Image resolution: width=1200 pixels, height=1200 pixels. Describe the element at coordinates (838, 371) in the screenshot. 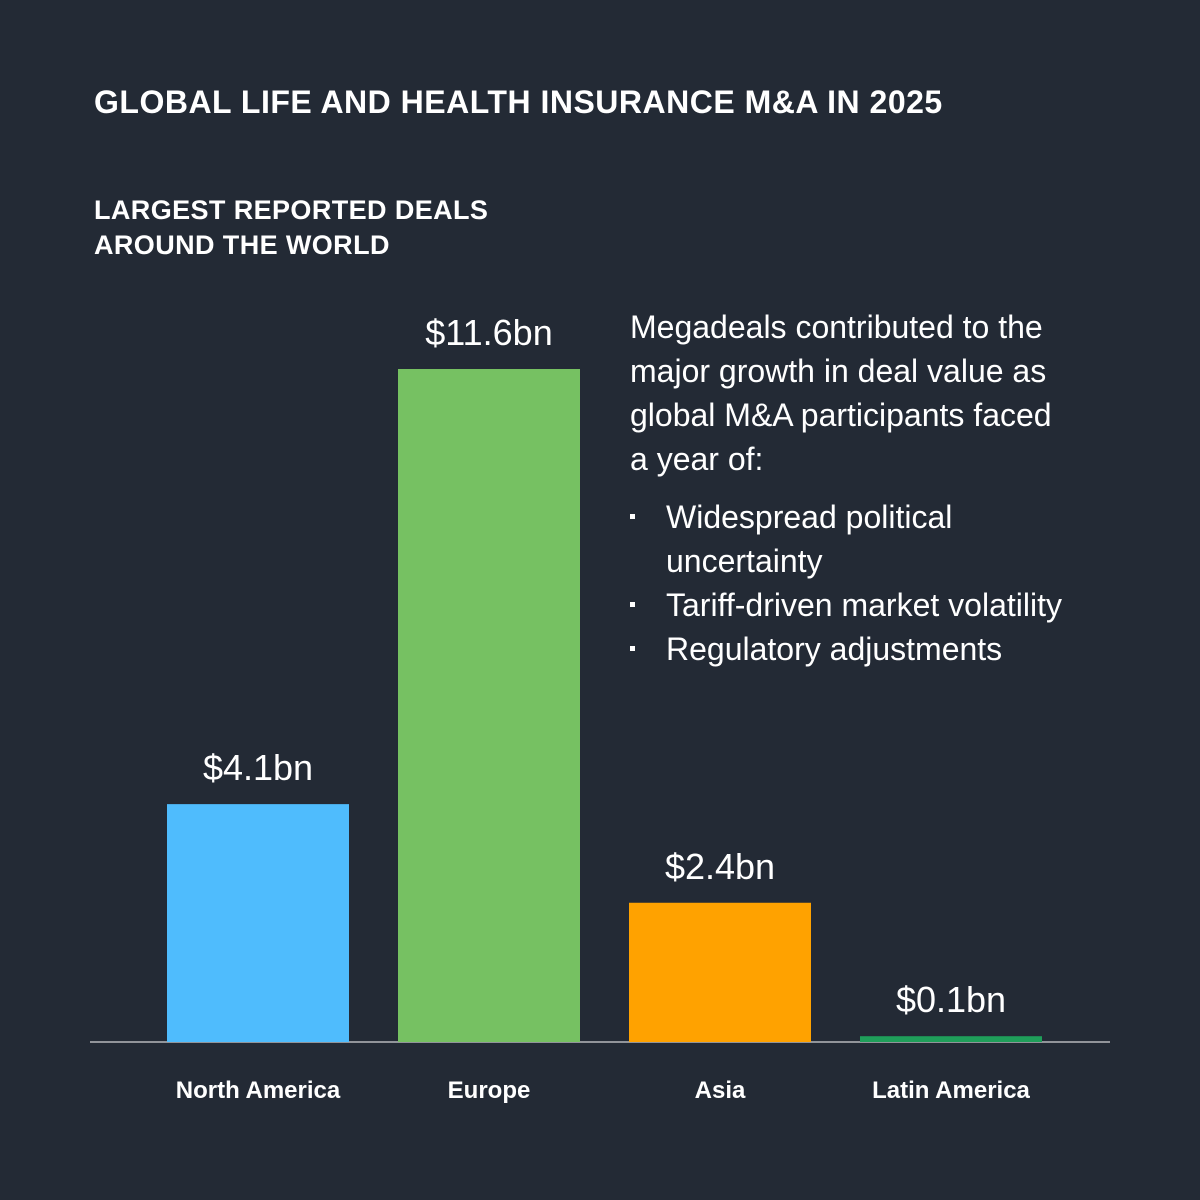

I see `intro-line: major growth in deal value as` at that location.